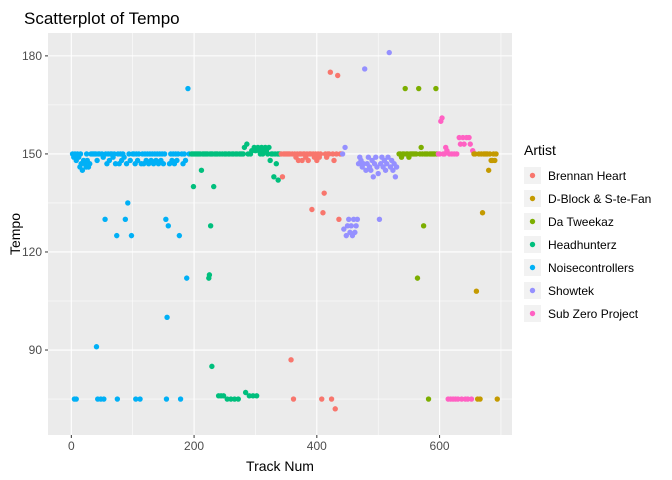 Image resolution: width=672 pixels, height=480 pixels. What do you see at coordinates (32, 154) in the screenshot?
I see `y-tick-label: 150` at bounding box center [32, 154].